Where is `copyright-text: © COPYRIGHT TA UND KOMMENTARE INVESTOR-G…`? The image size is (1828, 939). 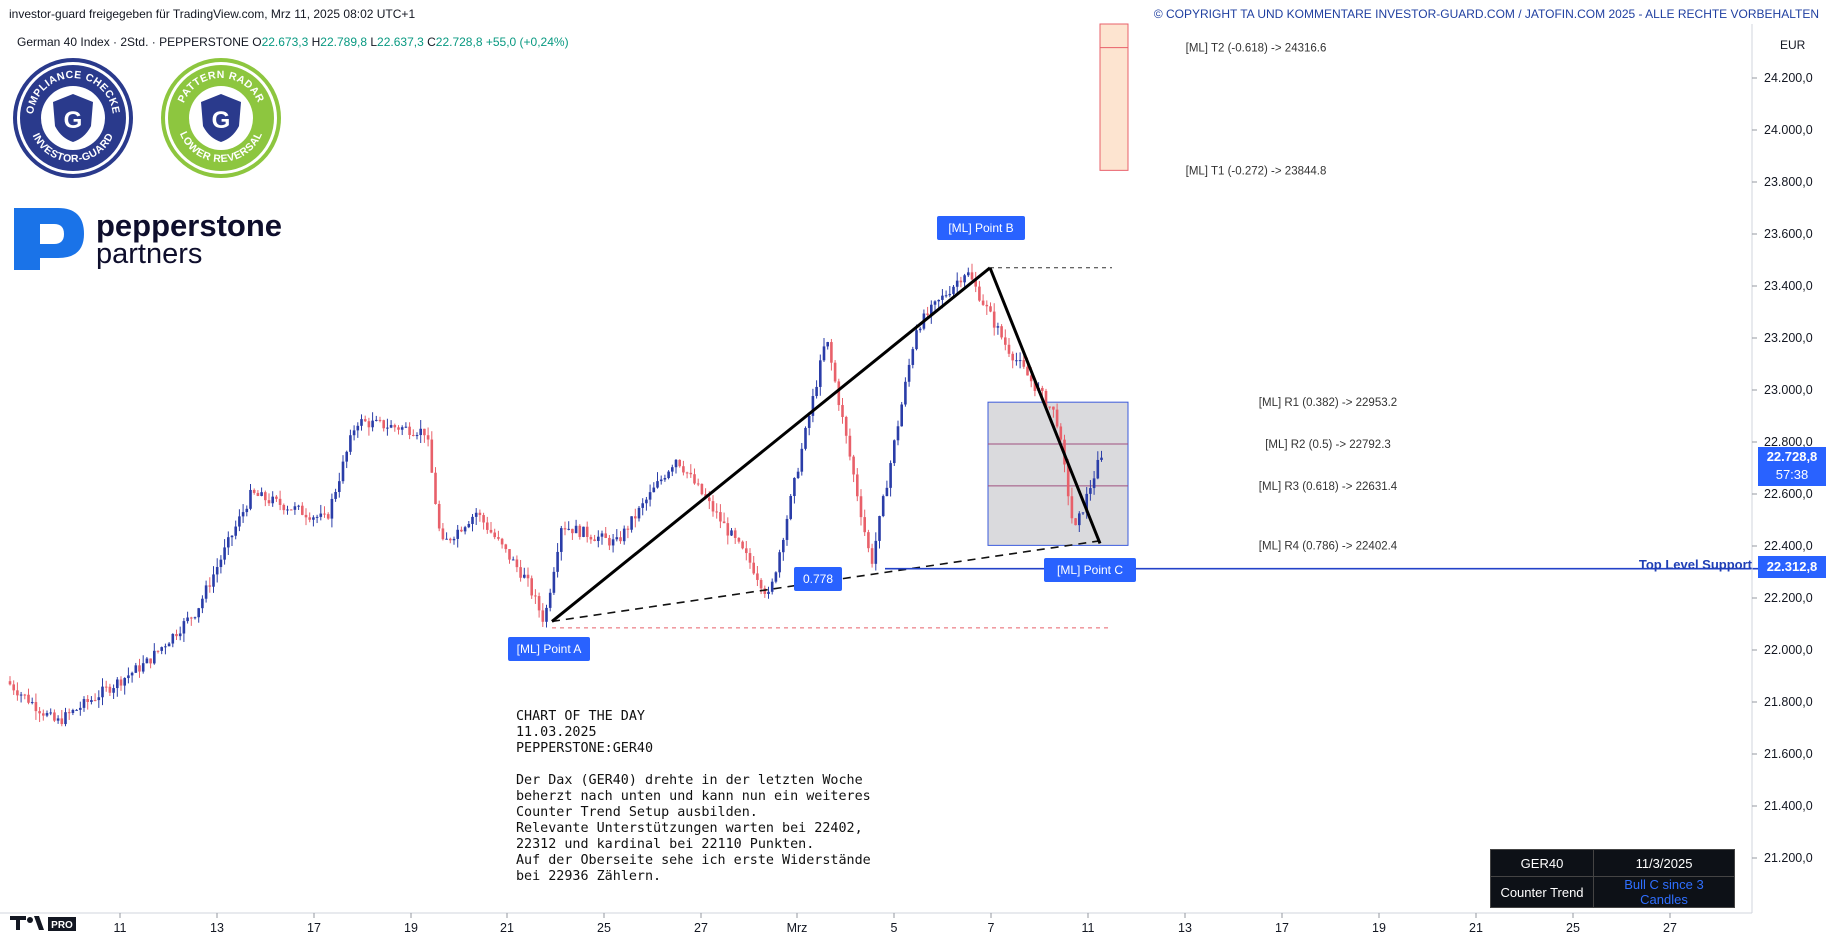 copyright-text: © COPYRIGHT TA UND KOMMENTARE INVESTOR-G… is located at coordinates (1486, 14).